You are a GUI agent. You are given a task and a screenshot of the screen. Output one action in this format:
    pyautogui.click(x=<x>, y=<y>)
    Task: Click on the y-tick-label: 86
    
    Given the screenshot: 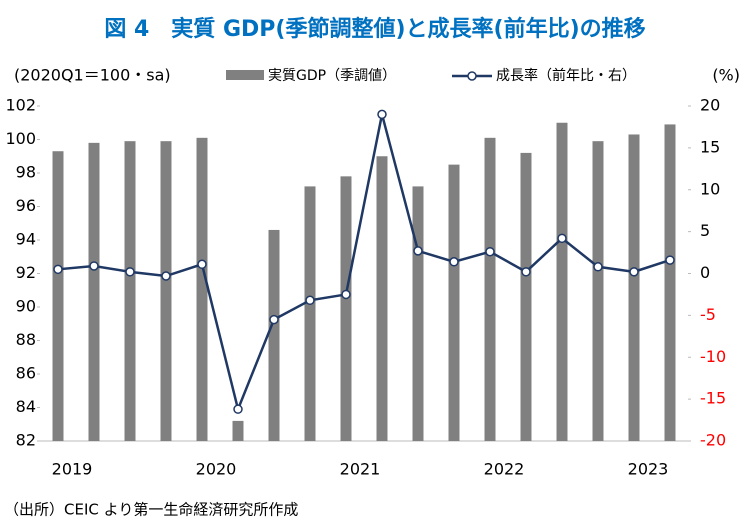 What is the action you would take?
    pyautogui.click(x=26, y=373)
    